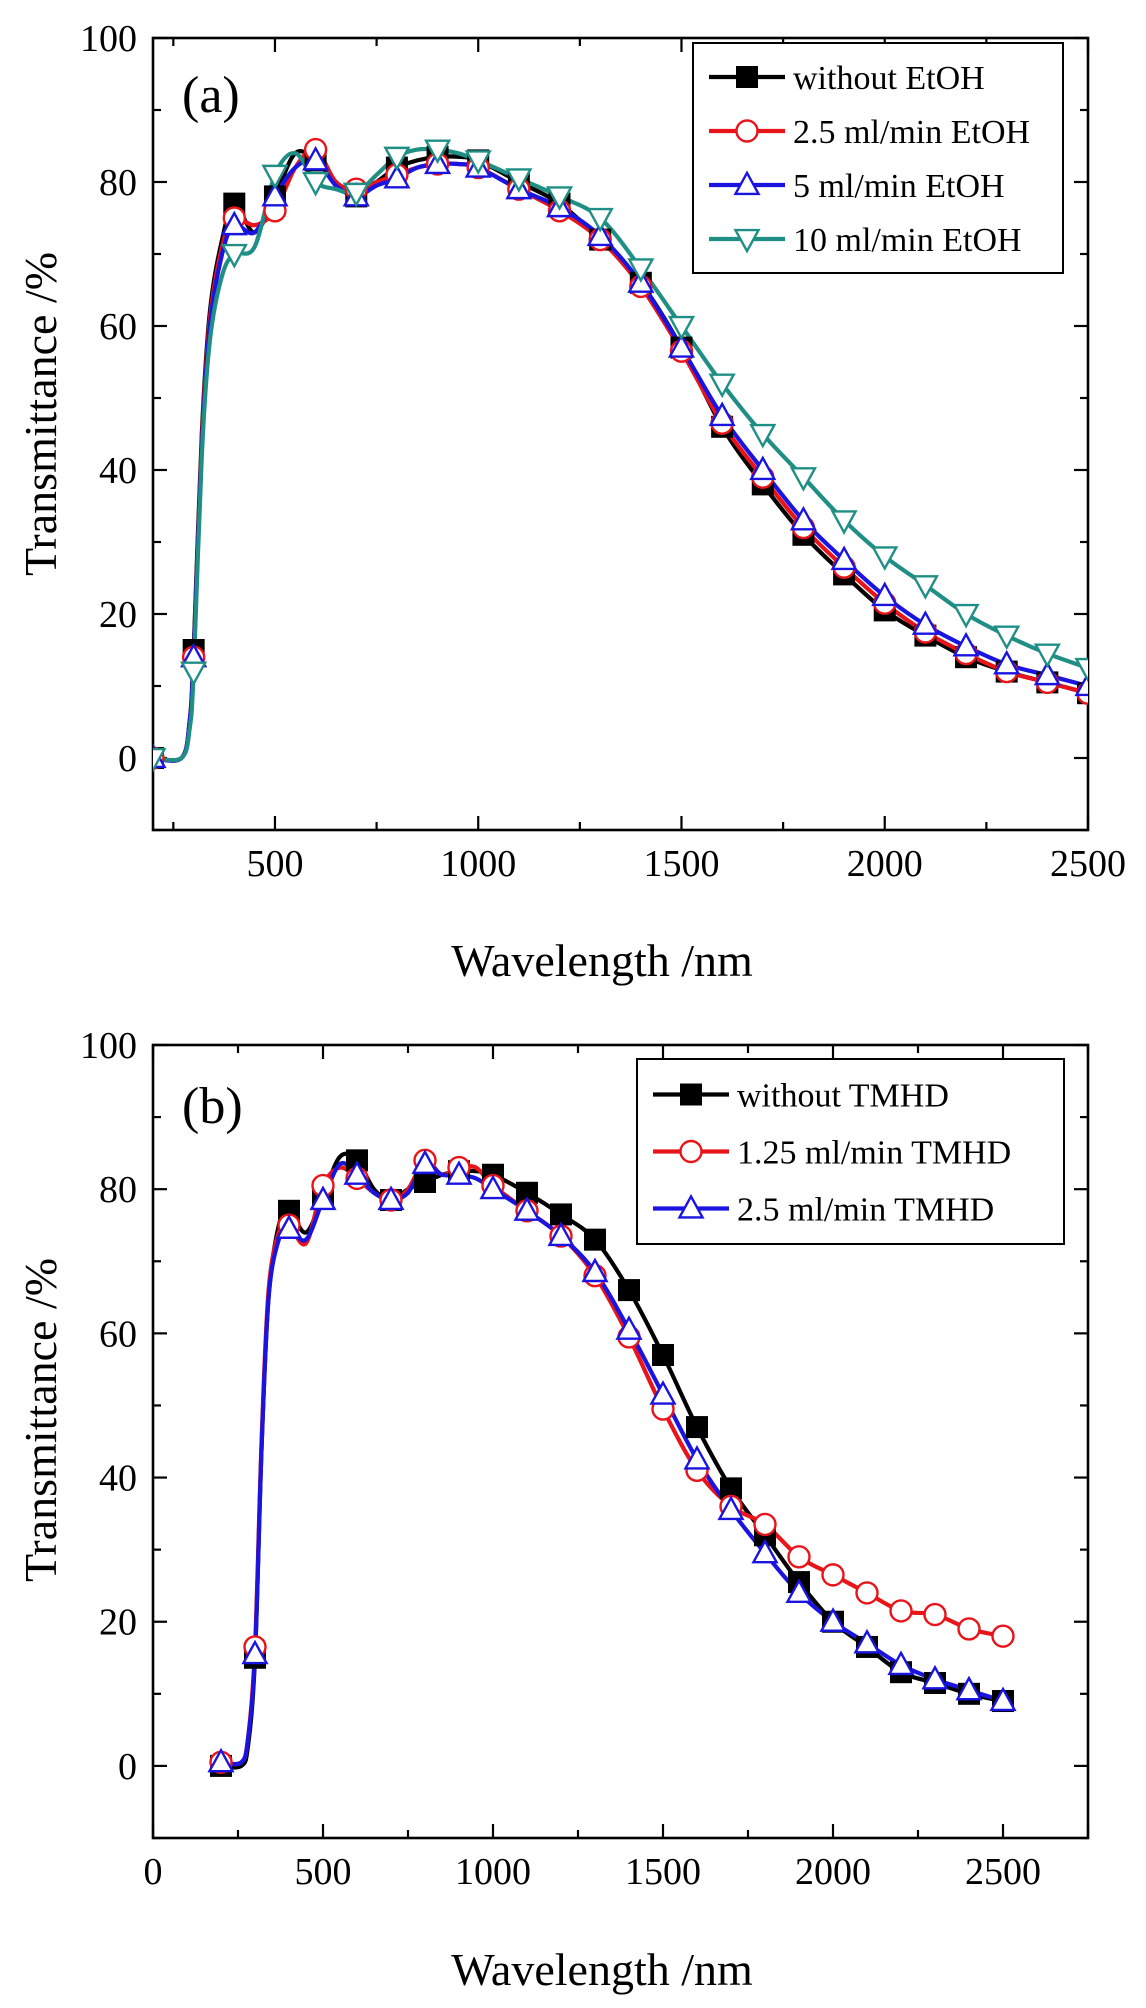 This screenshot has width=1146, height=2008. Describe the element at coordinates (889, 78) in the screenshot. I see `panel-a-legend-label-1: without EtOH` at that location.